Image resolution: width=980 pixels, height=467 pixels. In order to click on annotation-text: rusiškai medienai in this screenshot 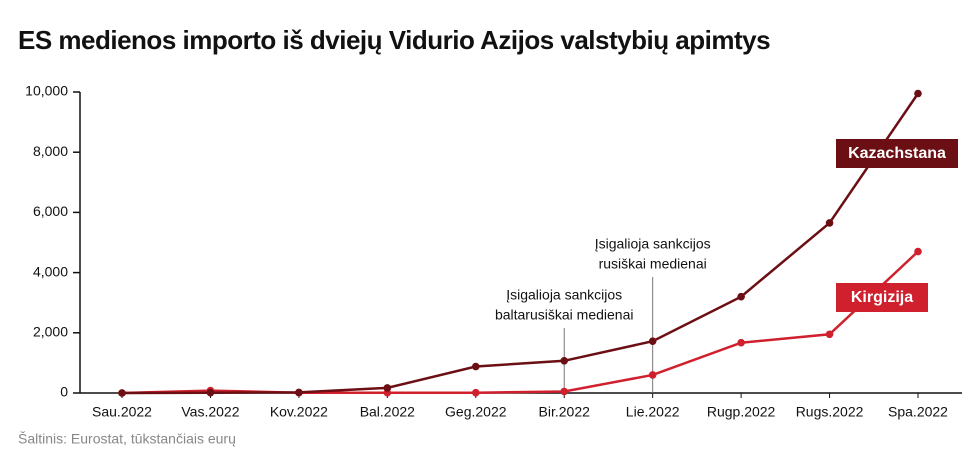, I will do `click(653, 264)`.